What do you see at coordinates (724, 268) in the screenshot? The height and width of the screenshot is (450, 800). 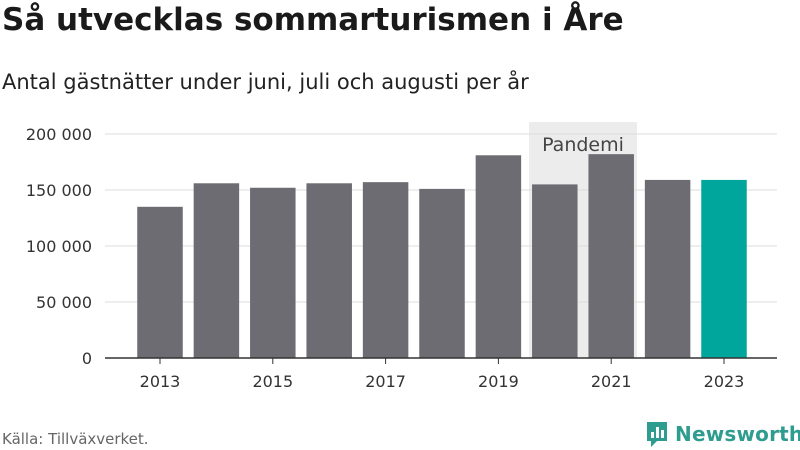 I see `bar-2023` at bounding box center [724, 268].